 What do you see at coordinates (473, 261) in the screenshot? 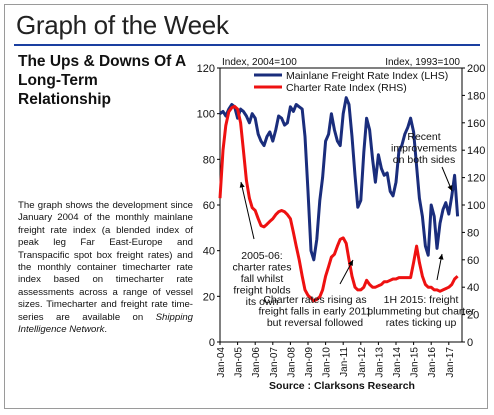
I see `right-tick-label-3: 60` at bounding box center [473, 261].